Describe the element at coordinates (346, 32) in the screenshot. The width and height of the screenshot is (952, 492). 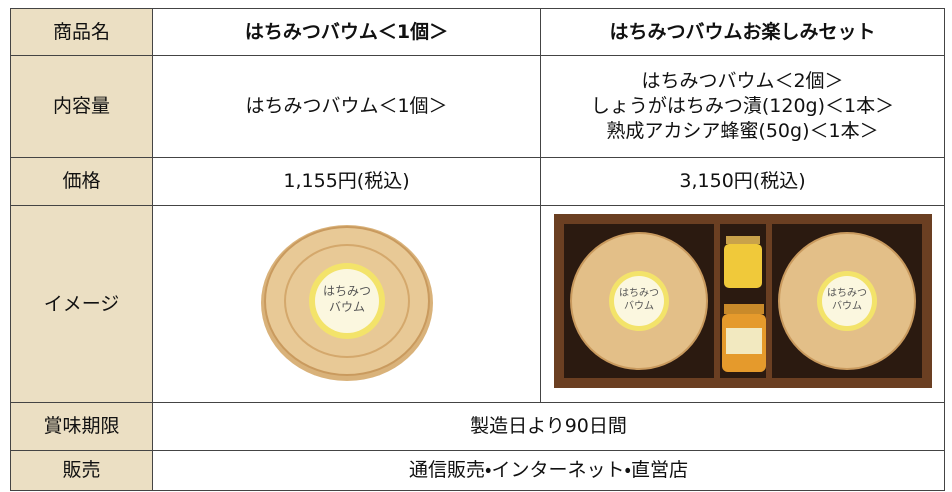
I see `header-cell: はちみつバウム＜1個＞` at that location.